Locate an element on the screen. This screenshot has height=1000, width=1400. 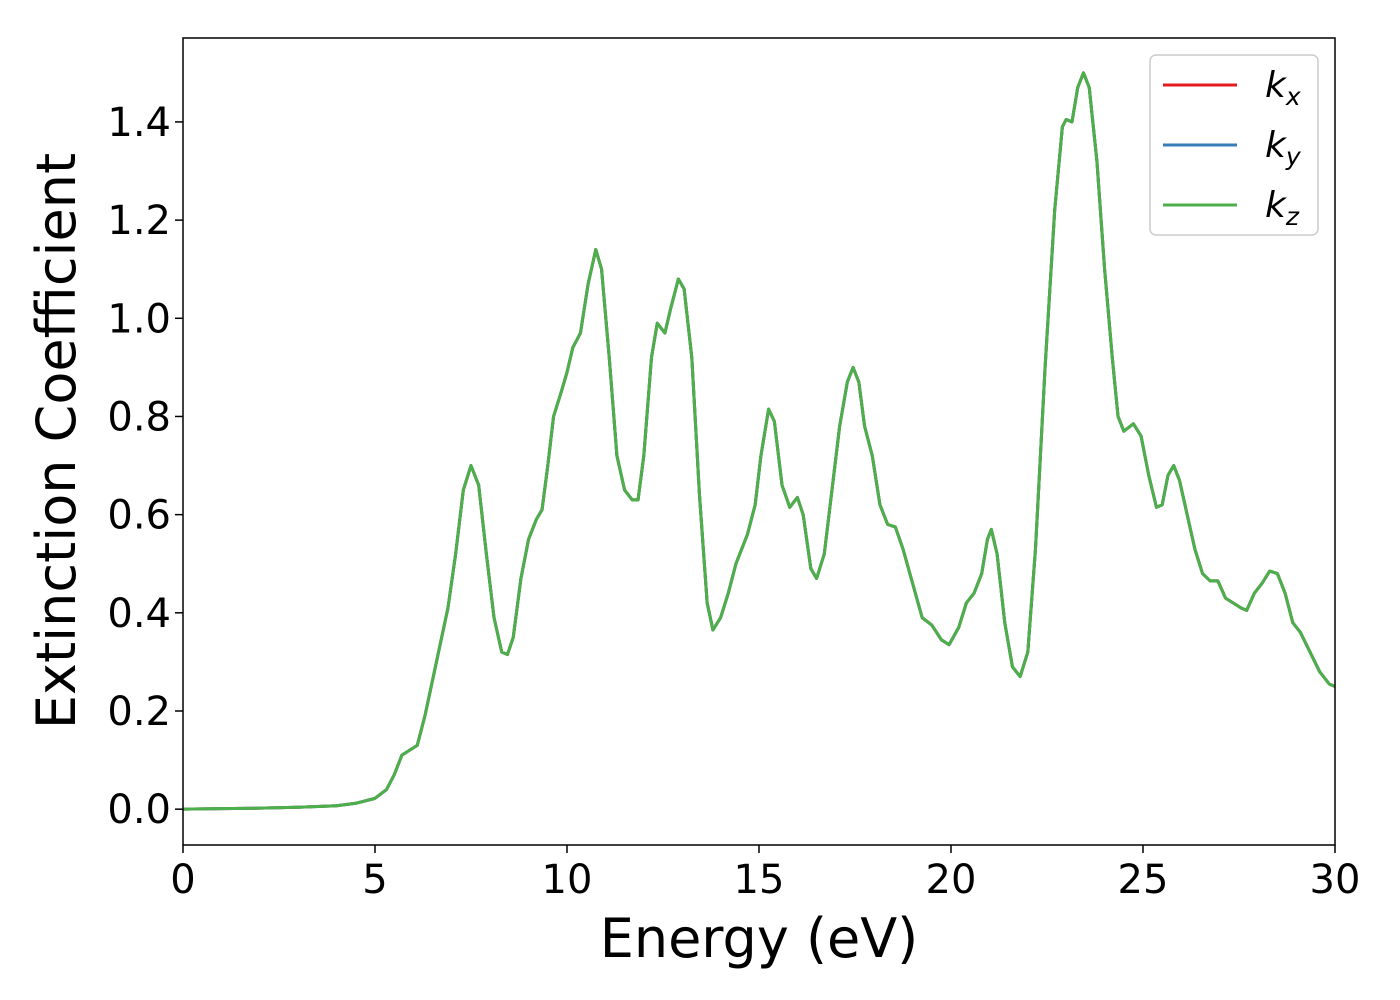
x-axis-label: Energy (eV) is located at coordinates (759, 938).